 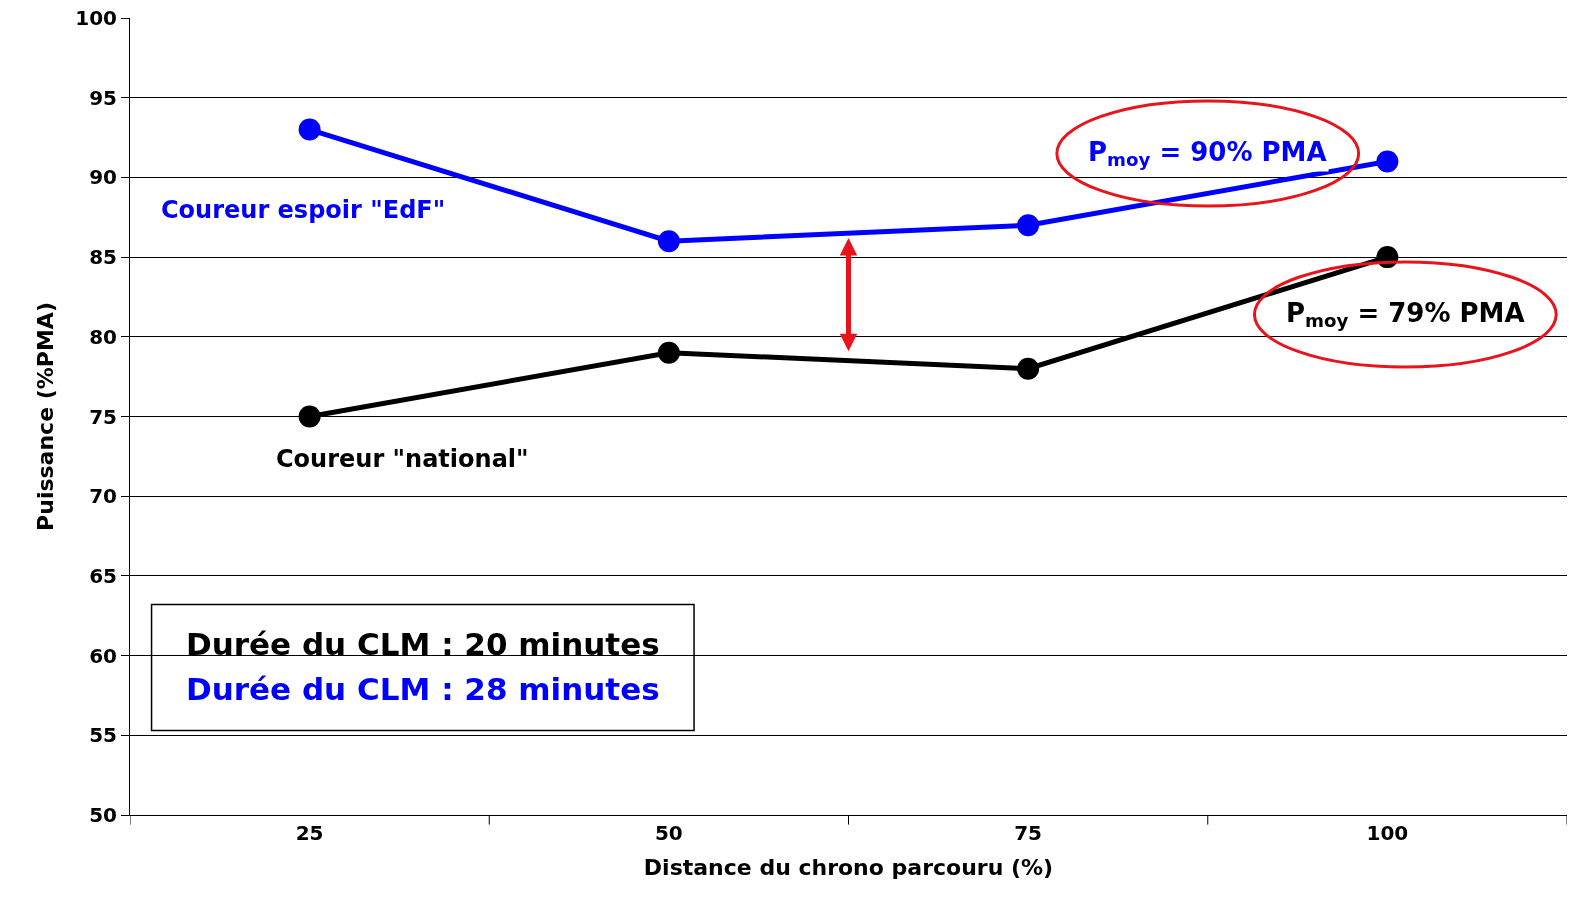 I want to click on y-tick-label: 65, so click(x=103, y=575).